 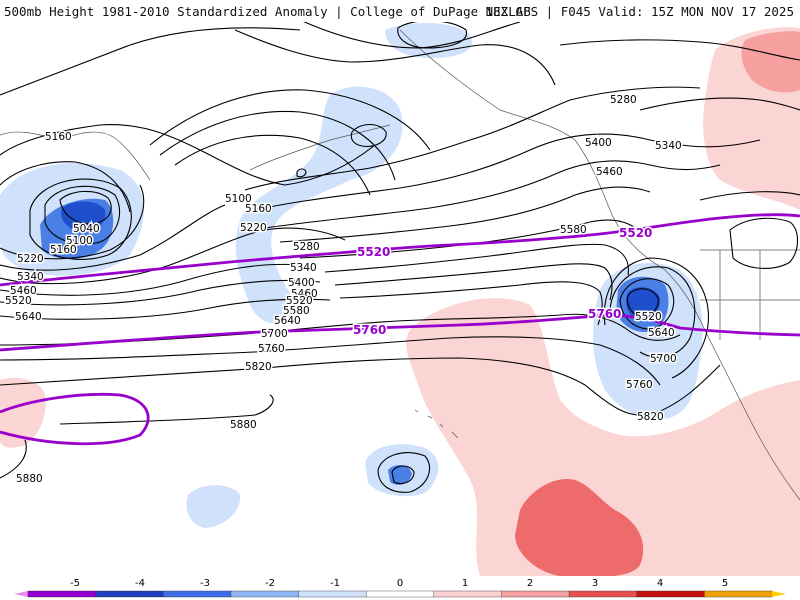 What do you see at coordinates (725, 583) in the screenshot?
I see `colorbar-tick-label: 5` at bounding box center [725, 583].